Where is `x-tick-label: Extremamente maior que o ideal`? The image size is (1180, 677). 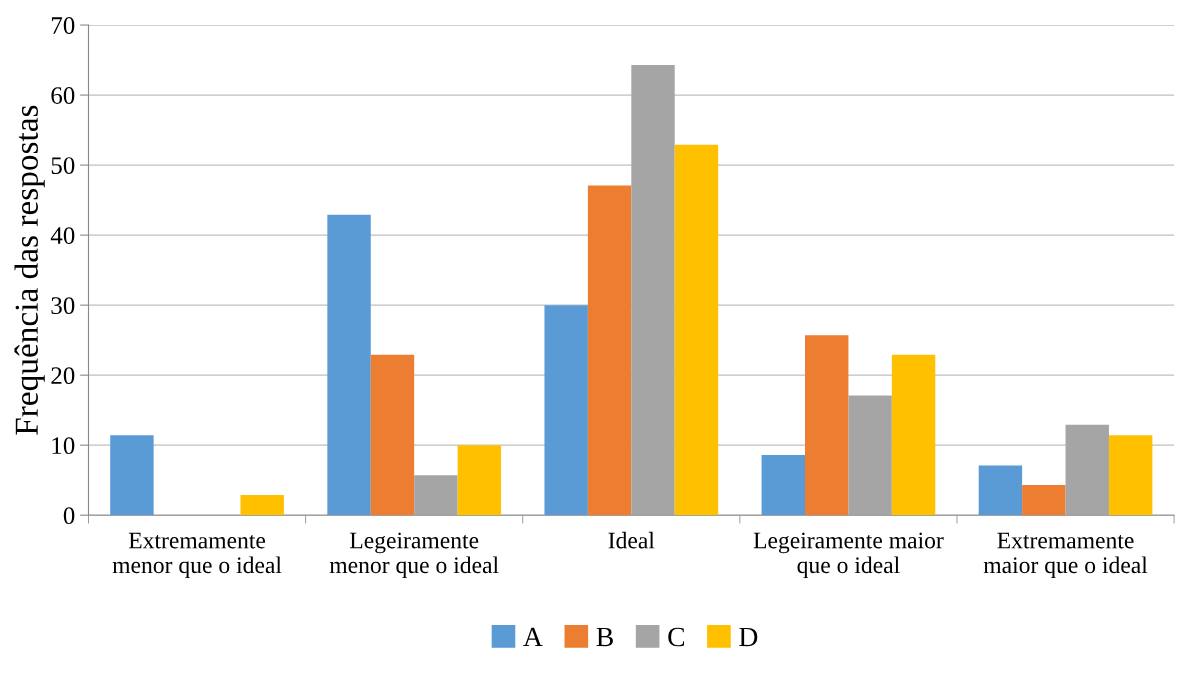
x-tick-label: Extremamente maior que o ideal is located at coordinates (1065, 555).